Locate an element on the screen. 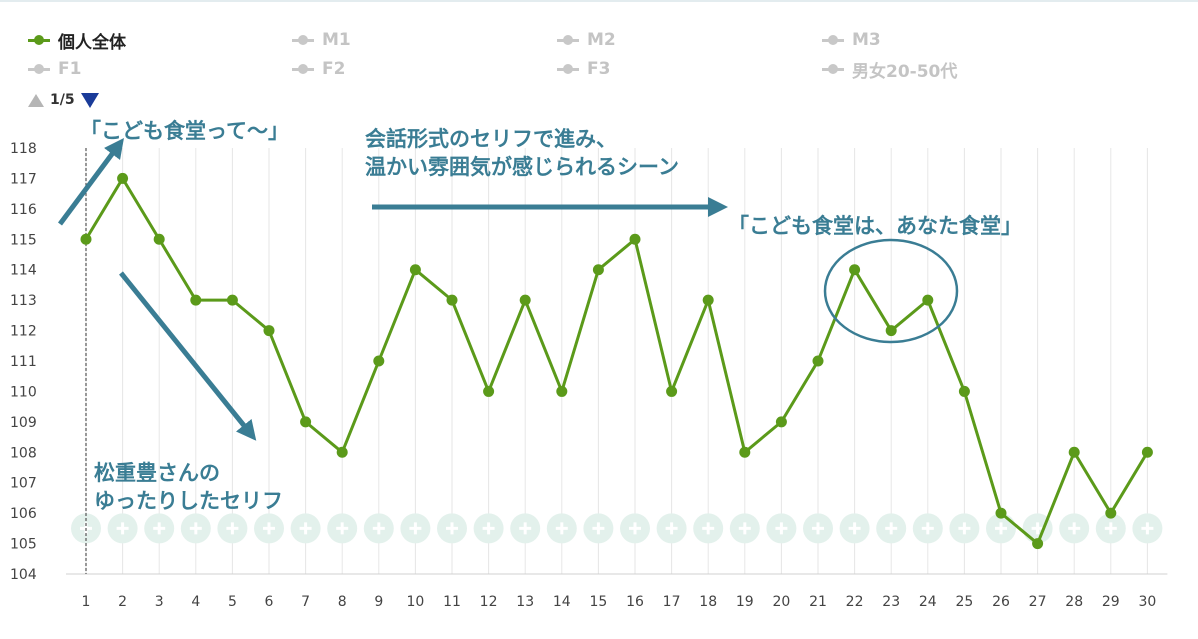 The width and height of the screenshot is (1198, 639). annotation-line: ゆったりしたセリフ is located at coordinates (188, 501).